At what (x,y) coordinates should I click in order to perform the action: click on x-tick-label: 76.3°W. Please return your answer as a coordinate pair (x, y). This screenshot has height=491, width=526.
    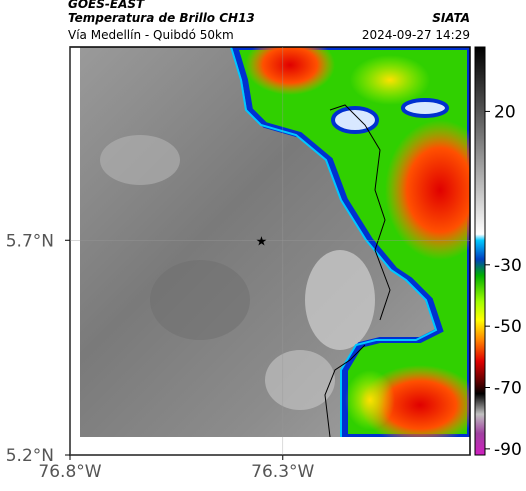
    Looking at the image, I should click on (282, 472).